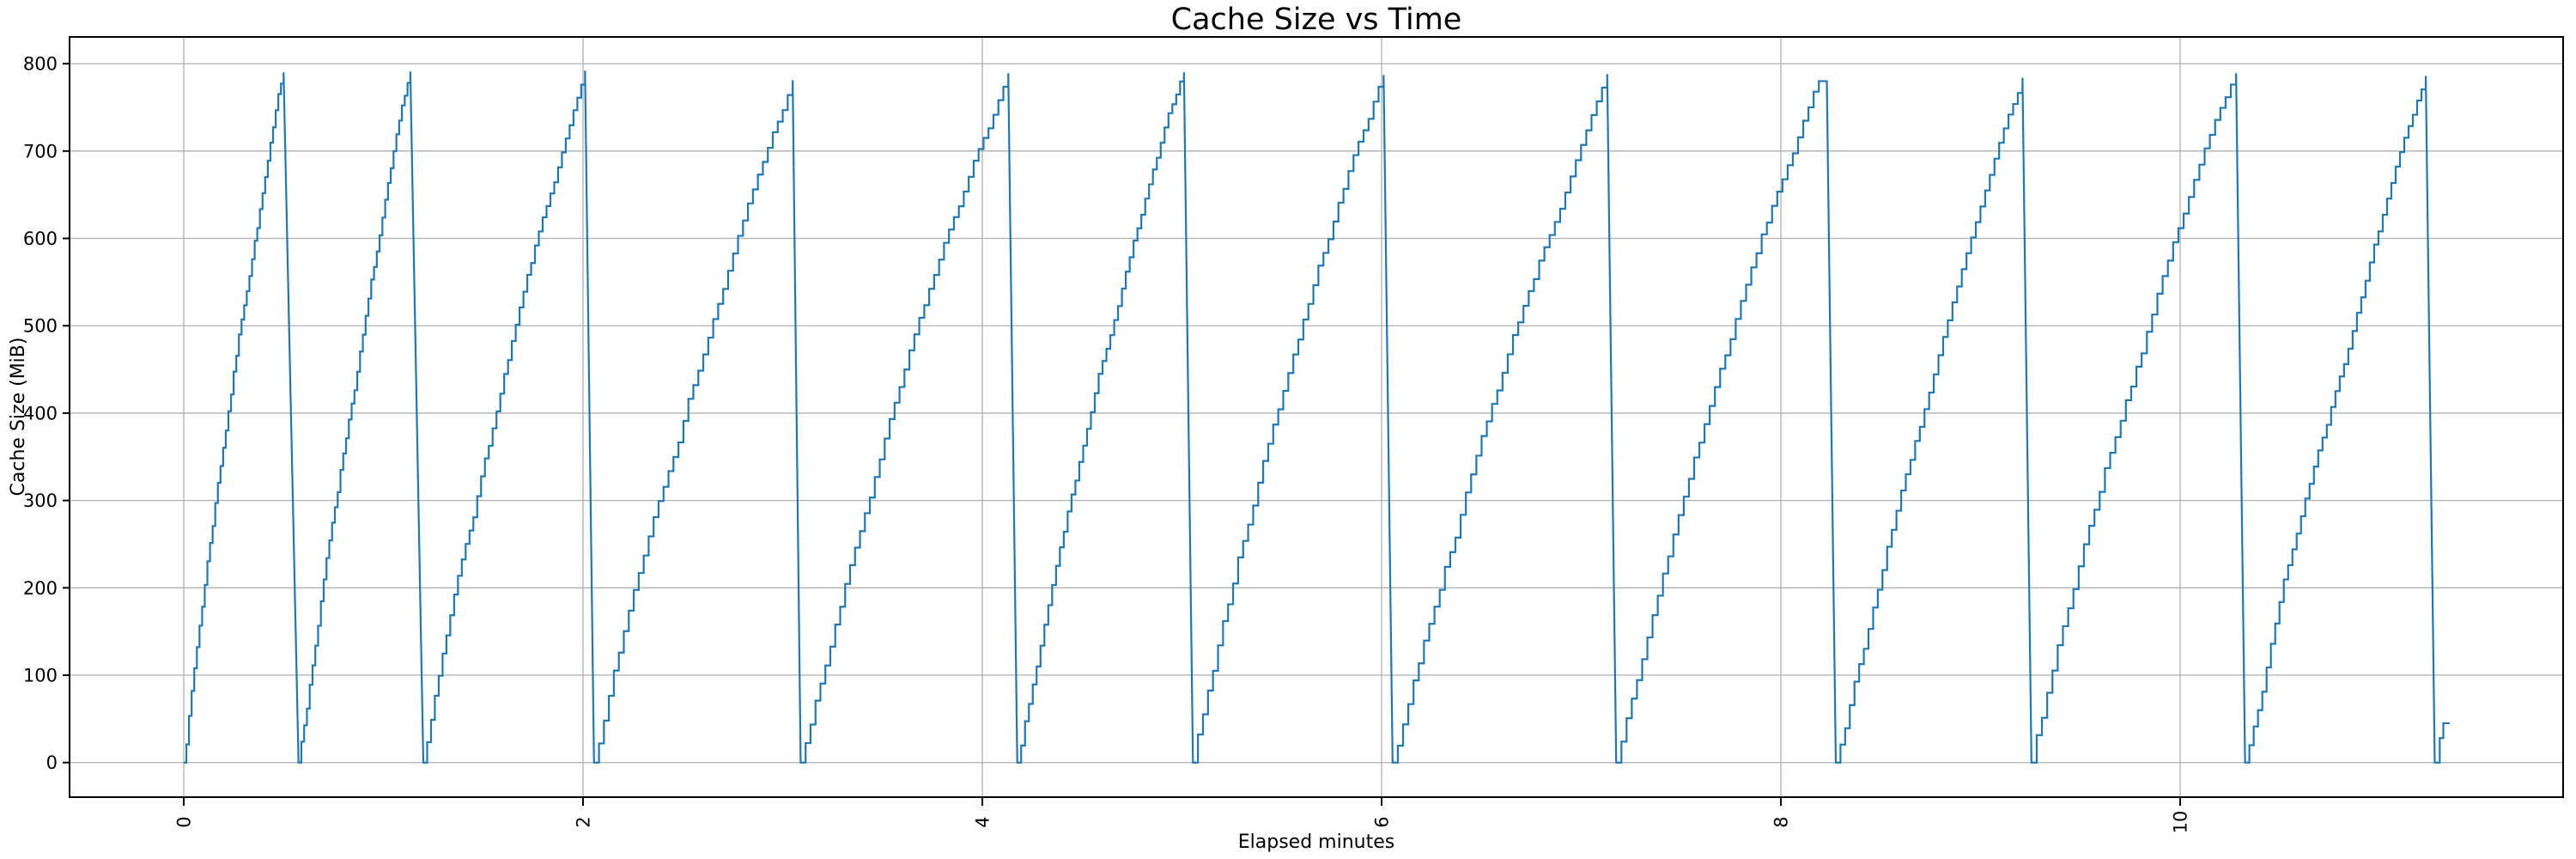 The width and height of the screenshot is (2576, 859). What do you see at coordinates (40, 501) in the screenshot?
I see `tick-label-y-300: 300` at bounding box center [40, 501].